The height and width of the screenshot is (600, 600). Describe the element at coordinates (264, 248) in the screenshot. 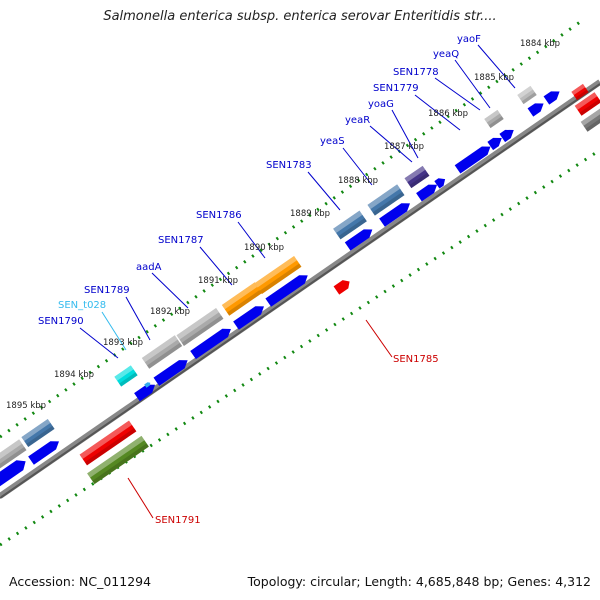

I see `tick-label: 1890 kbp` at that location.